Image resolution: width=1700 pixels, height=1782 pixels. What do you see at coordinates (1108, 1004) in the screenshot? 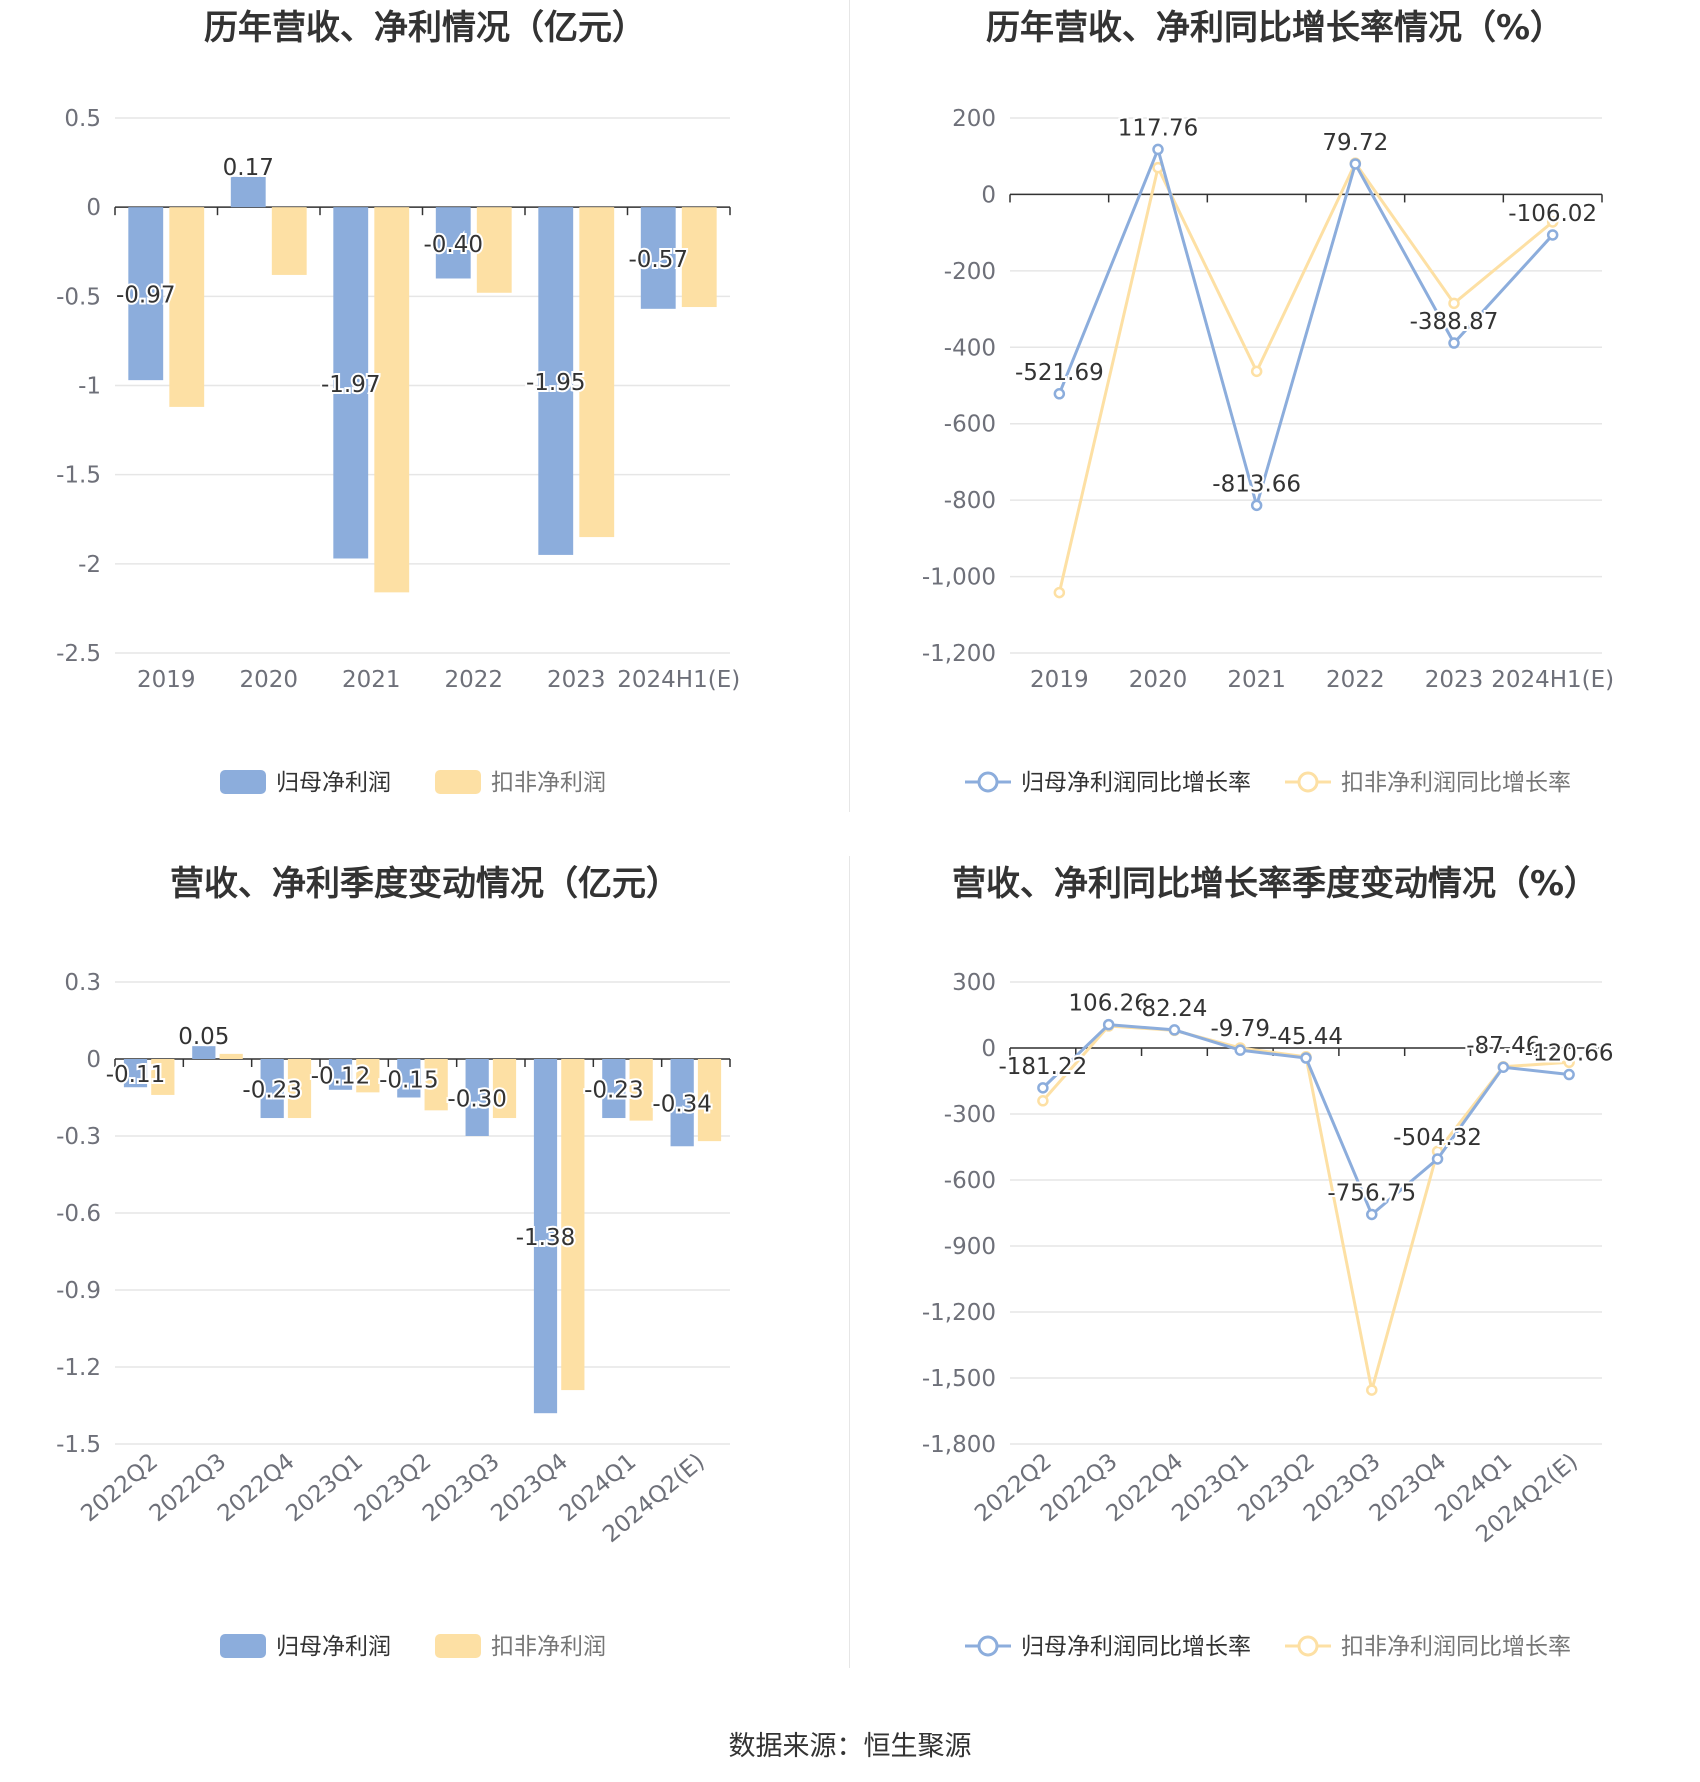
I see `data-label: 106.26` at bounding box center [1108, 1004].